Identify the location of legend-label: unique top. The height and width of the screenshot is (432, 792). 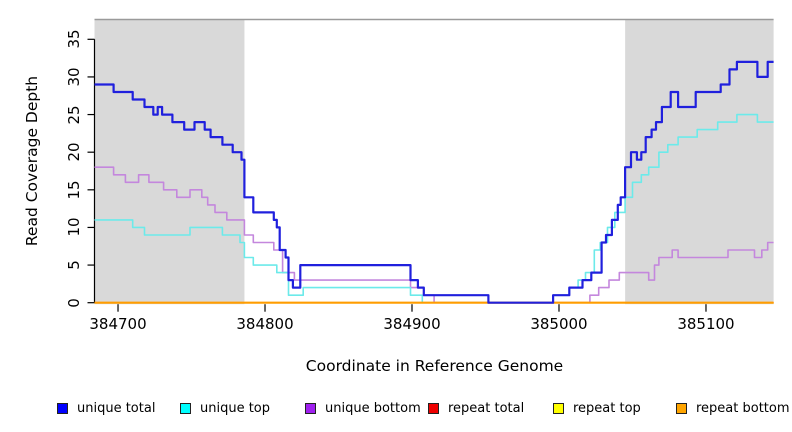
(235, 408).